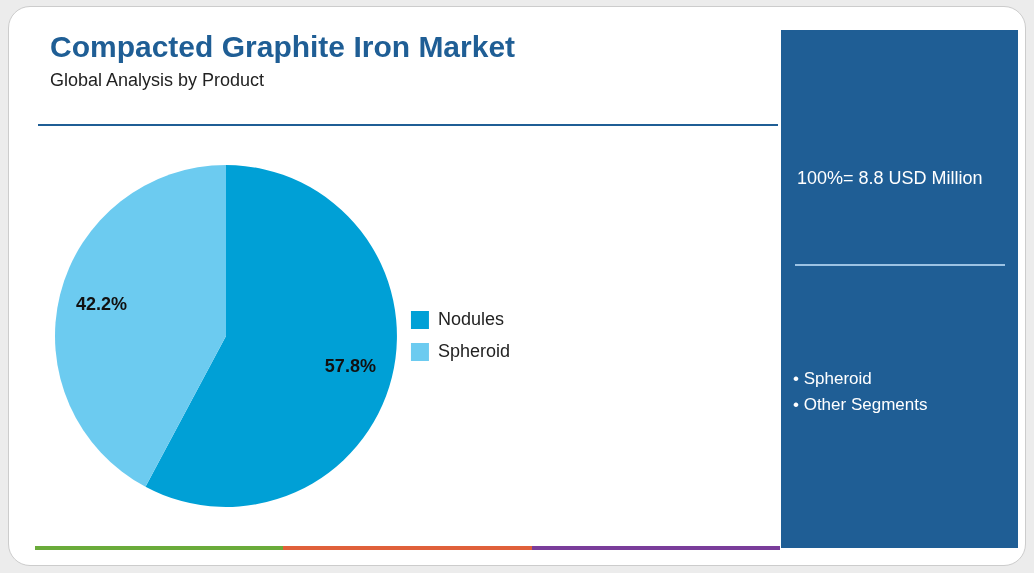 Image resolution: width=1034 pixels, height=573 pixels. Describe the element at coordinates (470, 318) in the screenshot. I see `legend-label: Nodules` at that location.